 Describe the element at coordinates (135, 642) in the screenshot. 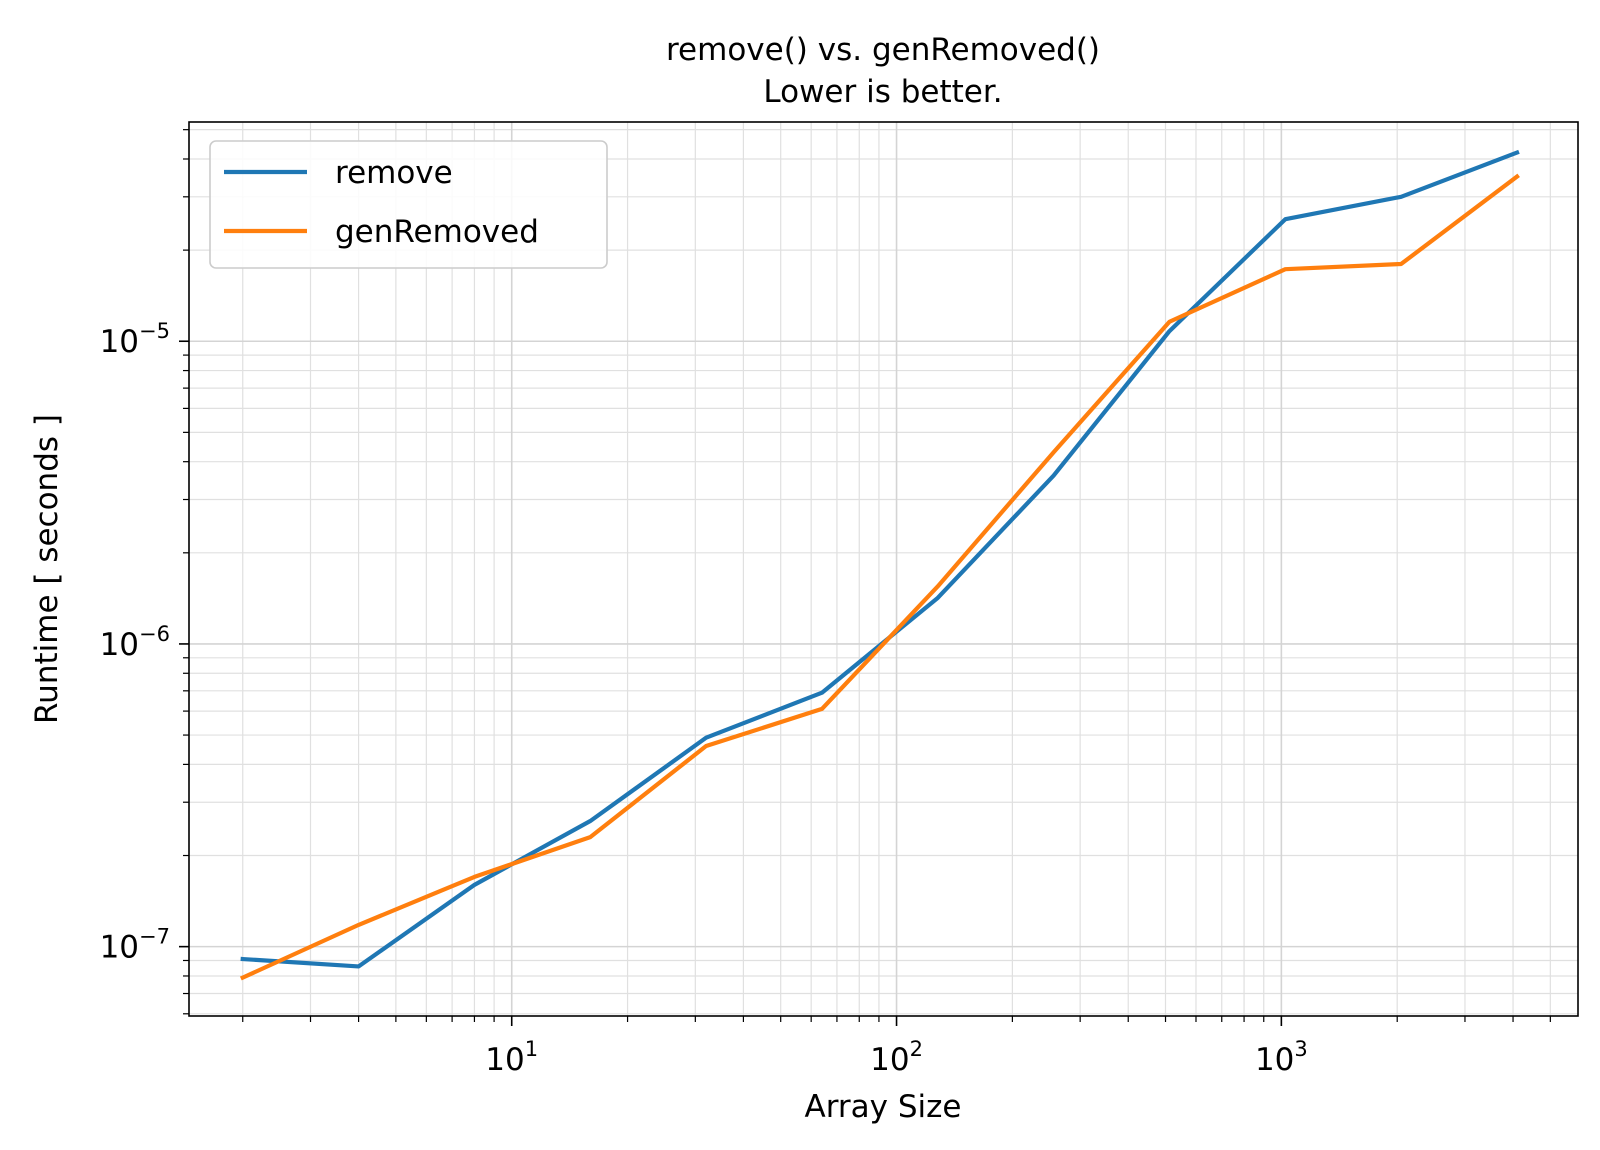

I see `y-tick-label: 10⁻⁶` at that location.